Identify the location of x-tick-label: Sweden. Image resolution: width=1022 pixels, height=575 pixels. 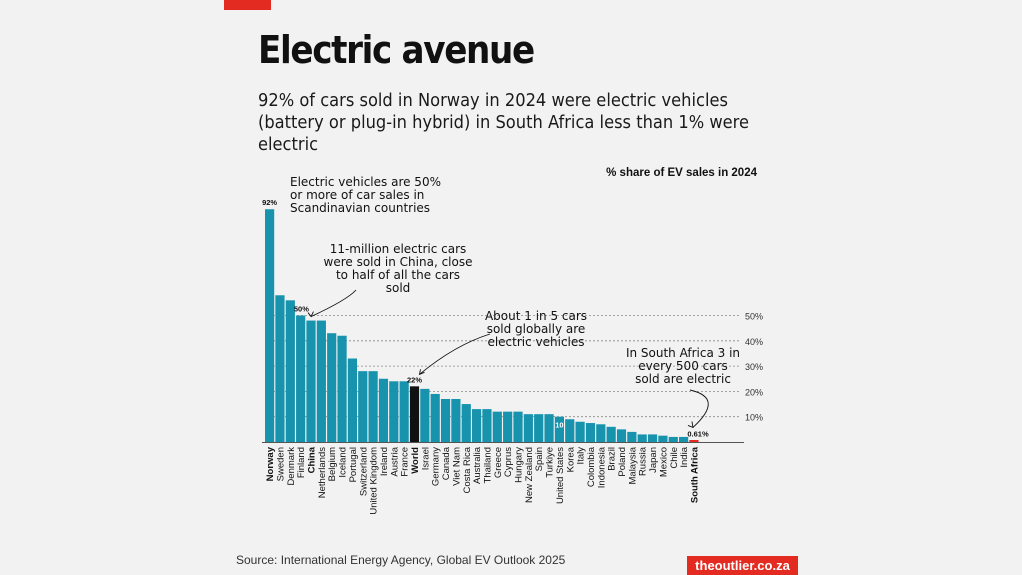
(280, 464).